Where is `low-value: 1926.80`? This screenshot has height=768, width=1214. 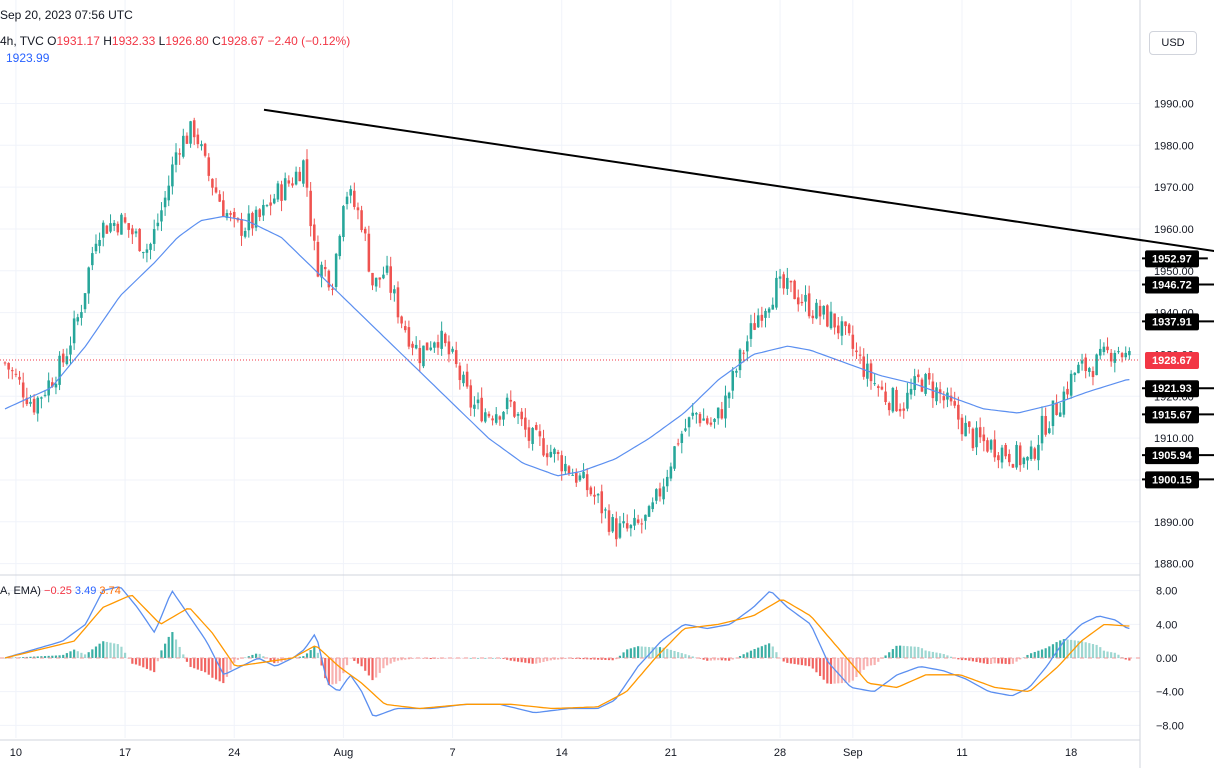 low-value: 1926.80 is located at coordinates (187, 41).